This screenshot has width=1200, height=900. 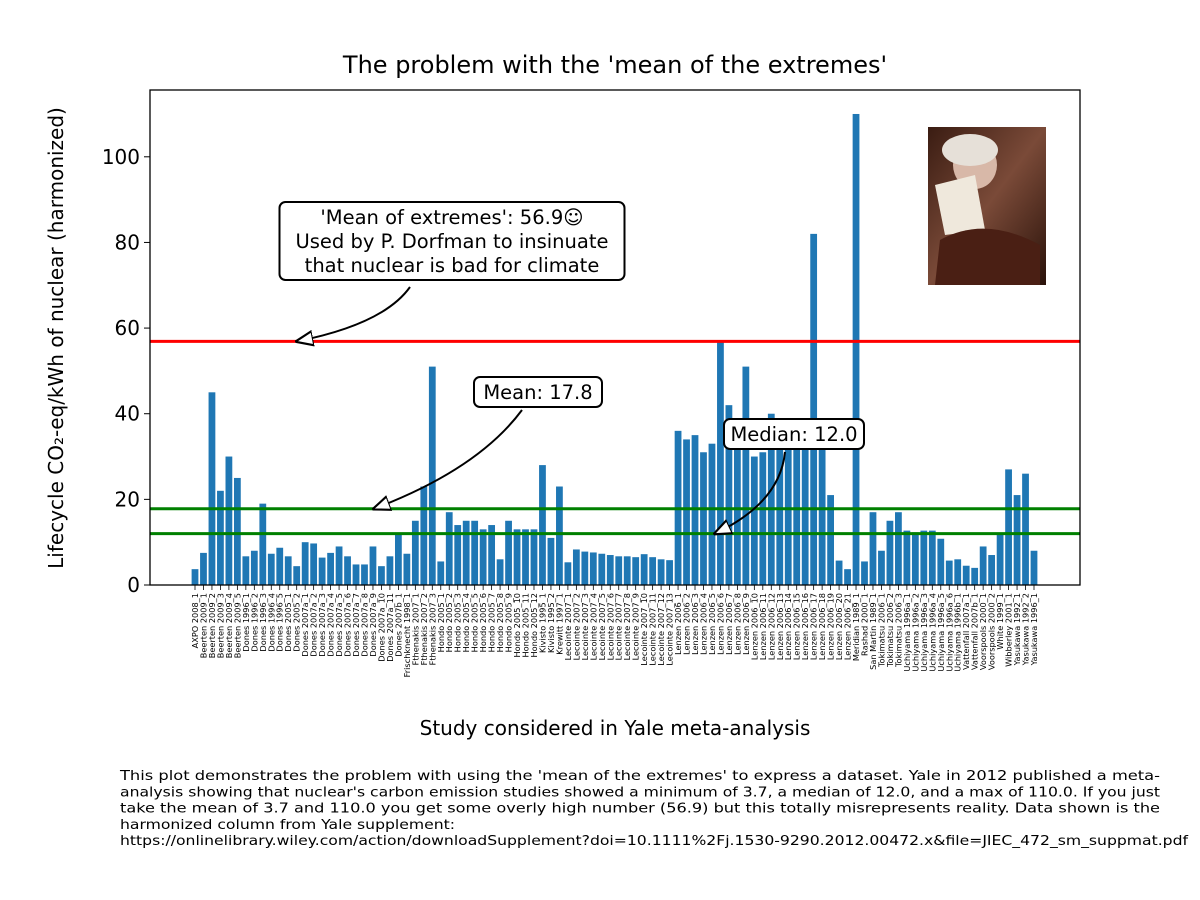 What do you see at coordinates (1017, 629) in the screenshot?
I see `x-tick-label: Yasukawa 1992_1` at bounding box center [1017, 629].